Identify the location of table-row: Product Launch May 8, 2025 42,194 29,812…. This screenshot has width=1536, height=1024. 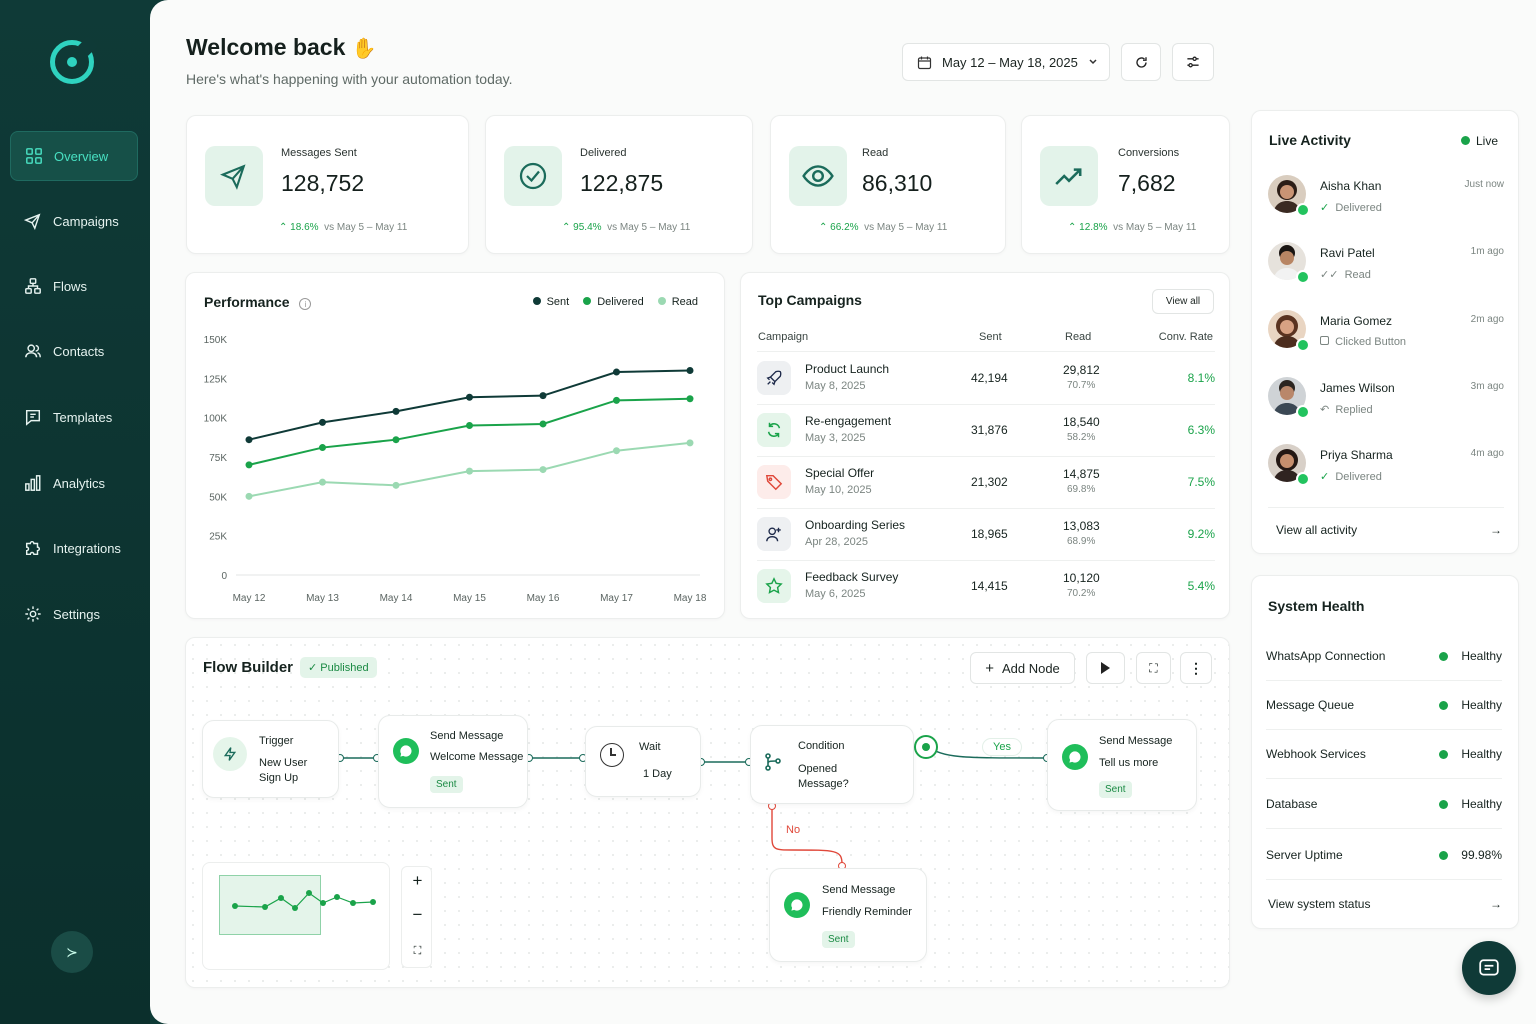
(986, 379).